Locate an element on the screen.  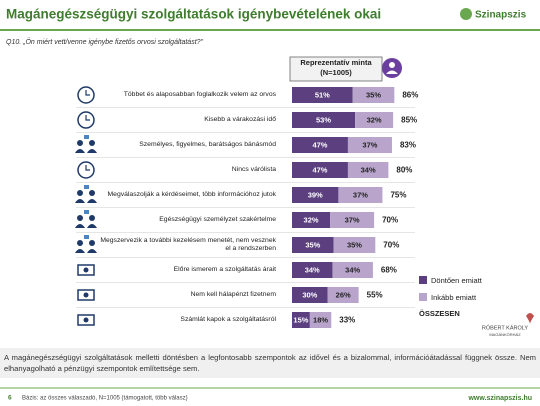
legend-label: Inkább emiatt is located at coordinates (454, 297).